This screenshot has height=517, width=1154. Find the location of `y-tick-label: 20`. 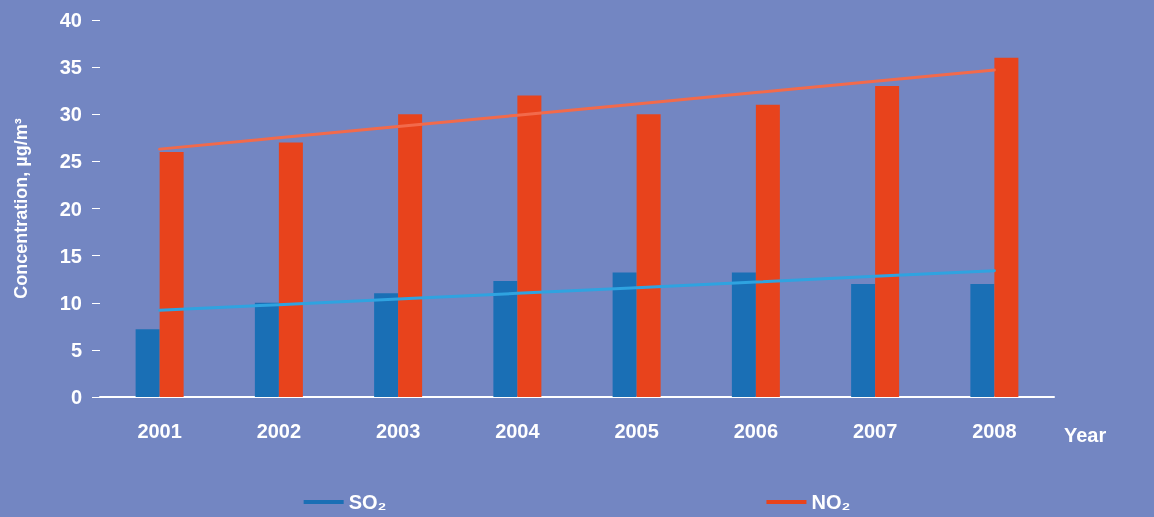

y-tick-label: 20 is located at coordinates (70, 208).